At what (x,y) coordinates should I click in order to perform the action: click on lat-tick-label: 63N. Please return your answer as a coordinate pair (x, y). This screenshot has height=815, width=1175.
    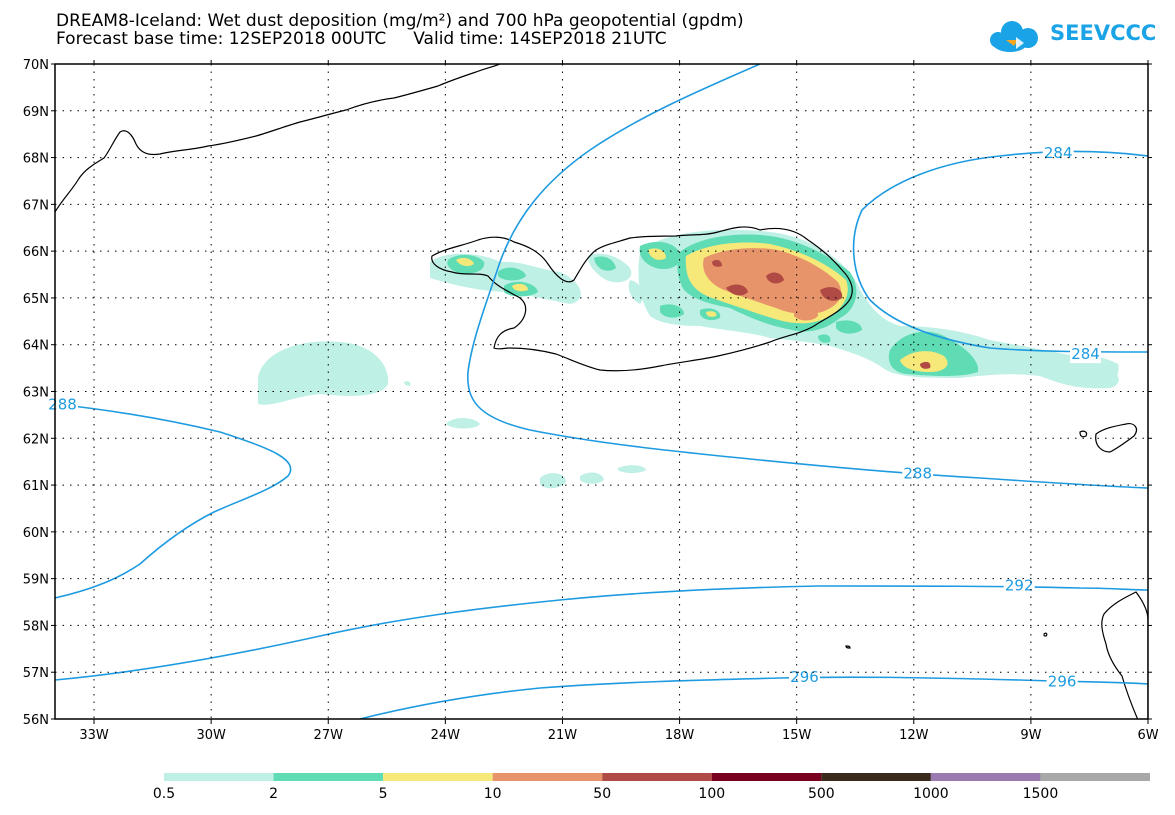
    Looking at the image, I should click on (36, 393).